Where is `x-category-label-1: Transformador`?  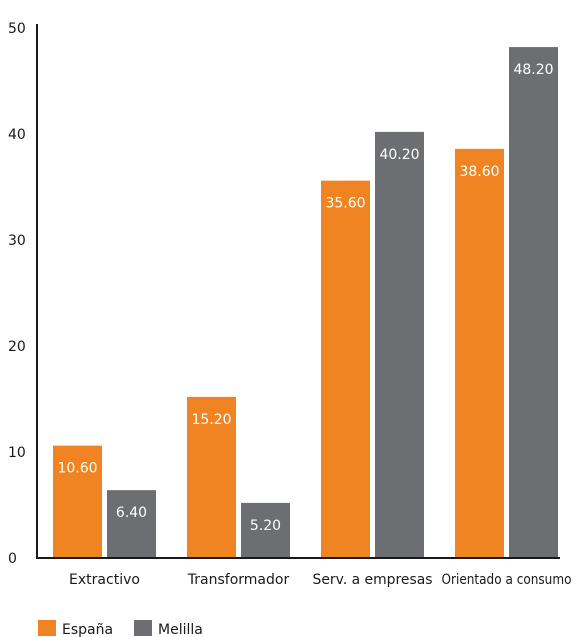 x-category-label-1: Transformador is located at coordinates (238, 580).